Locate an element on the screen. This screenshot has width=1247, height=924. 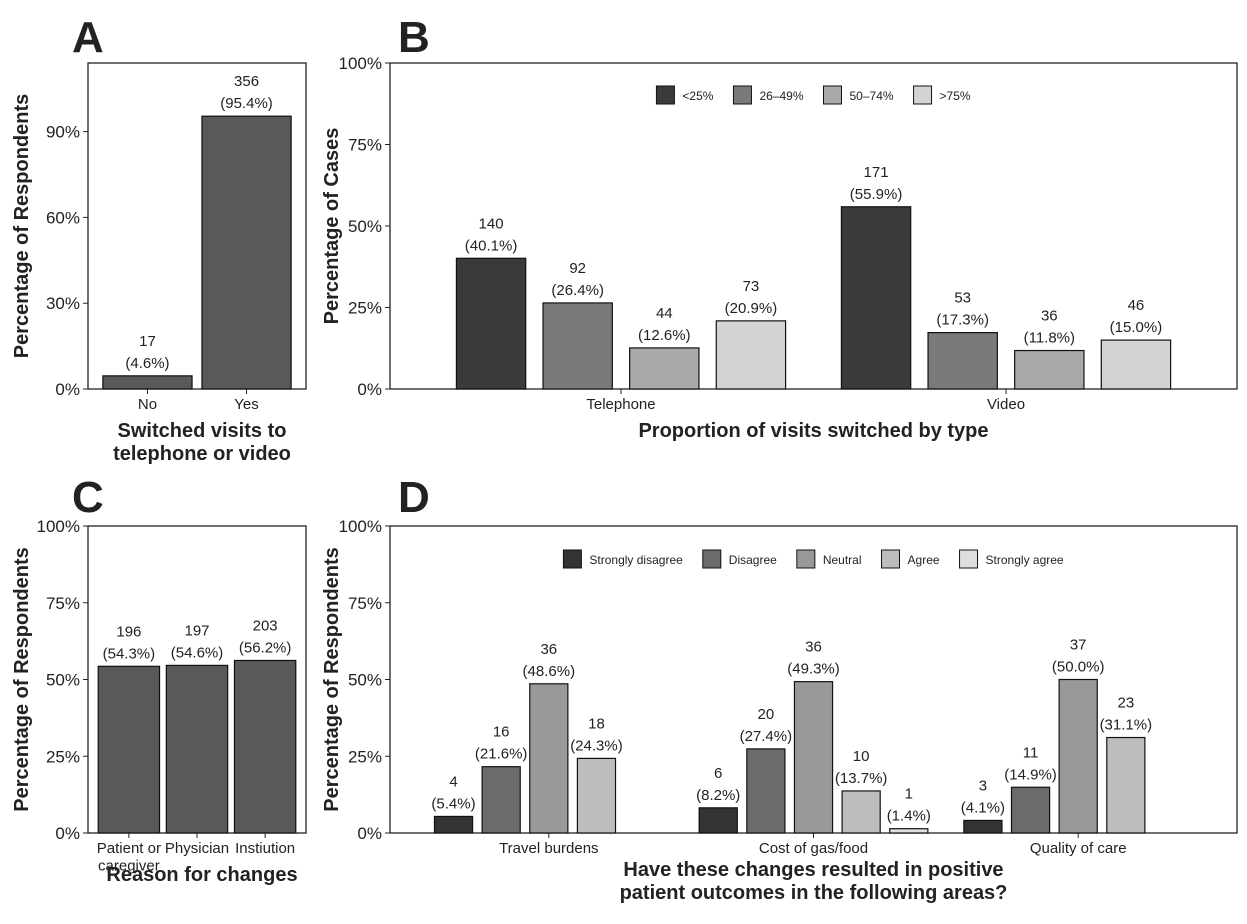
bar-label: (31.1%) is located at coordinates (1126, 725).